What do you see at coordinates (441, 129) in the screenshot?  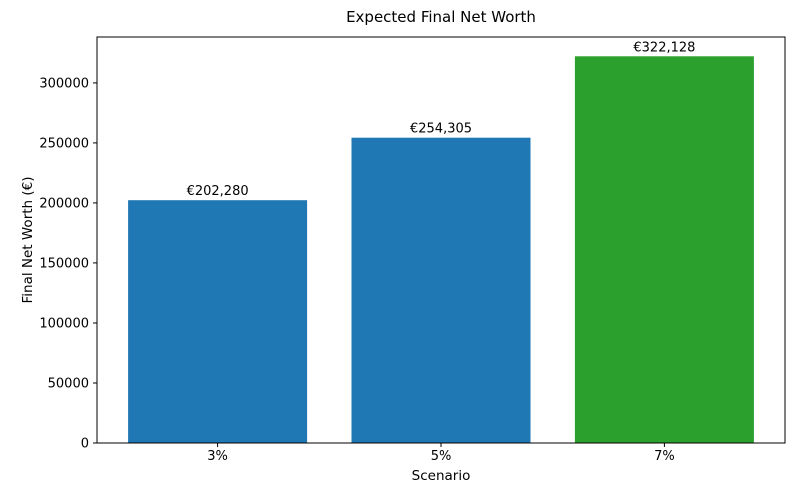 I see `bar-value-label: €254,305` at bounding box center [441, 129].